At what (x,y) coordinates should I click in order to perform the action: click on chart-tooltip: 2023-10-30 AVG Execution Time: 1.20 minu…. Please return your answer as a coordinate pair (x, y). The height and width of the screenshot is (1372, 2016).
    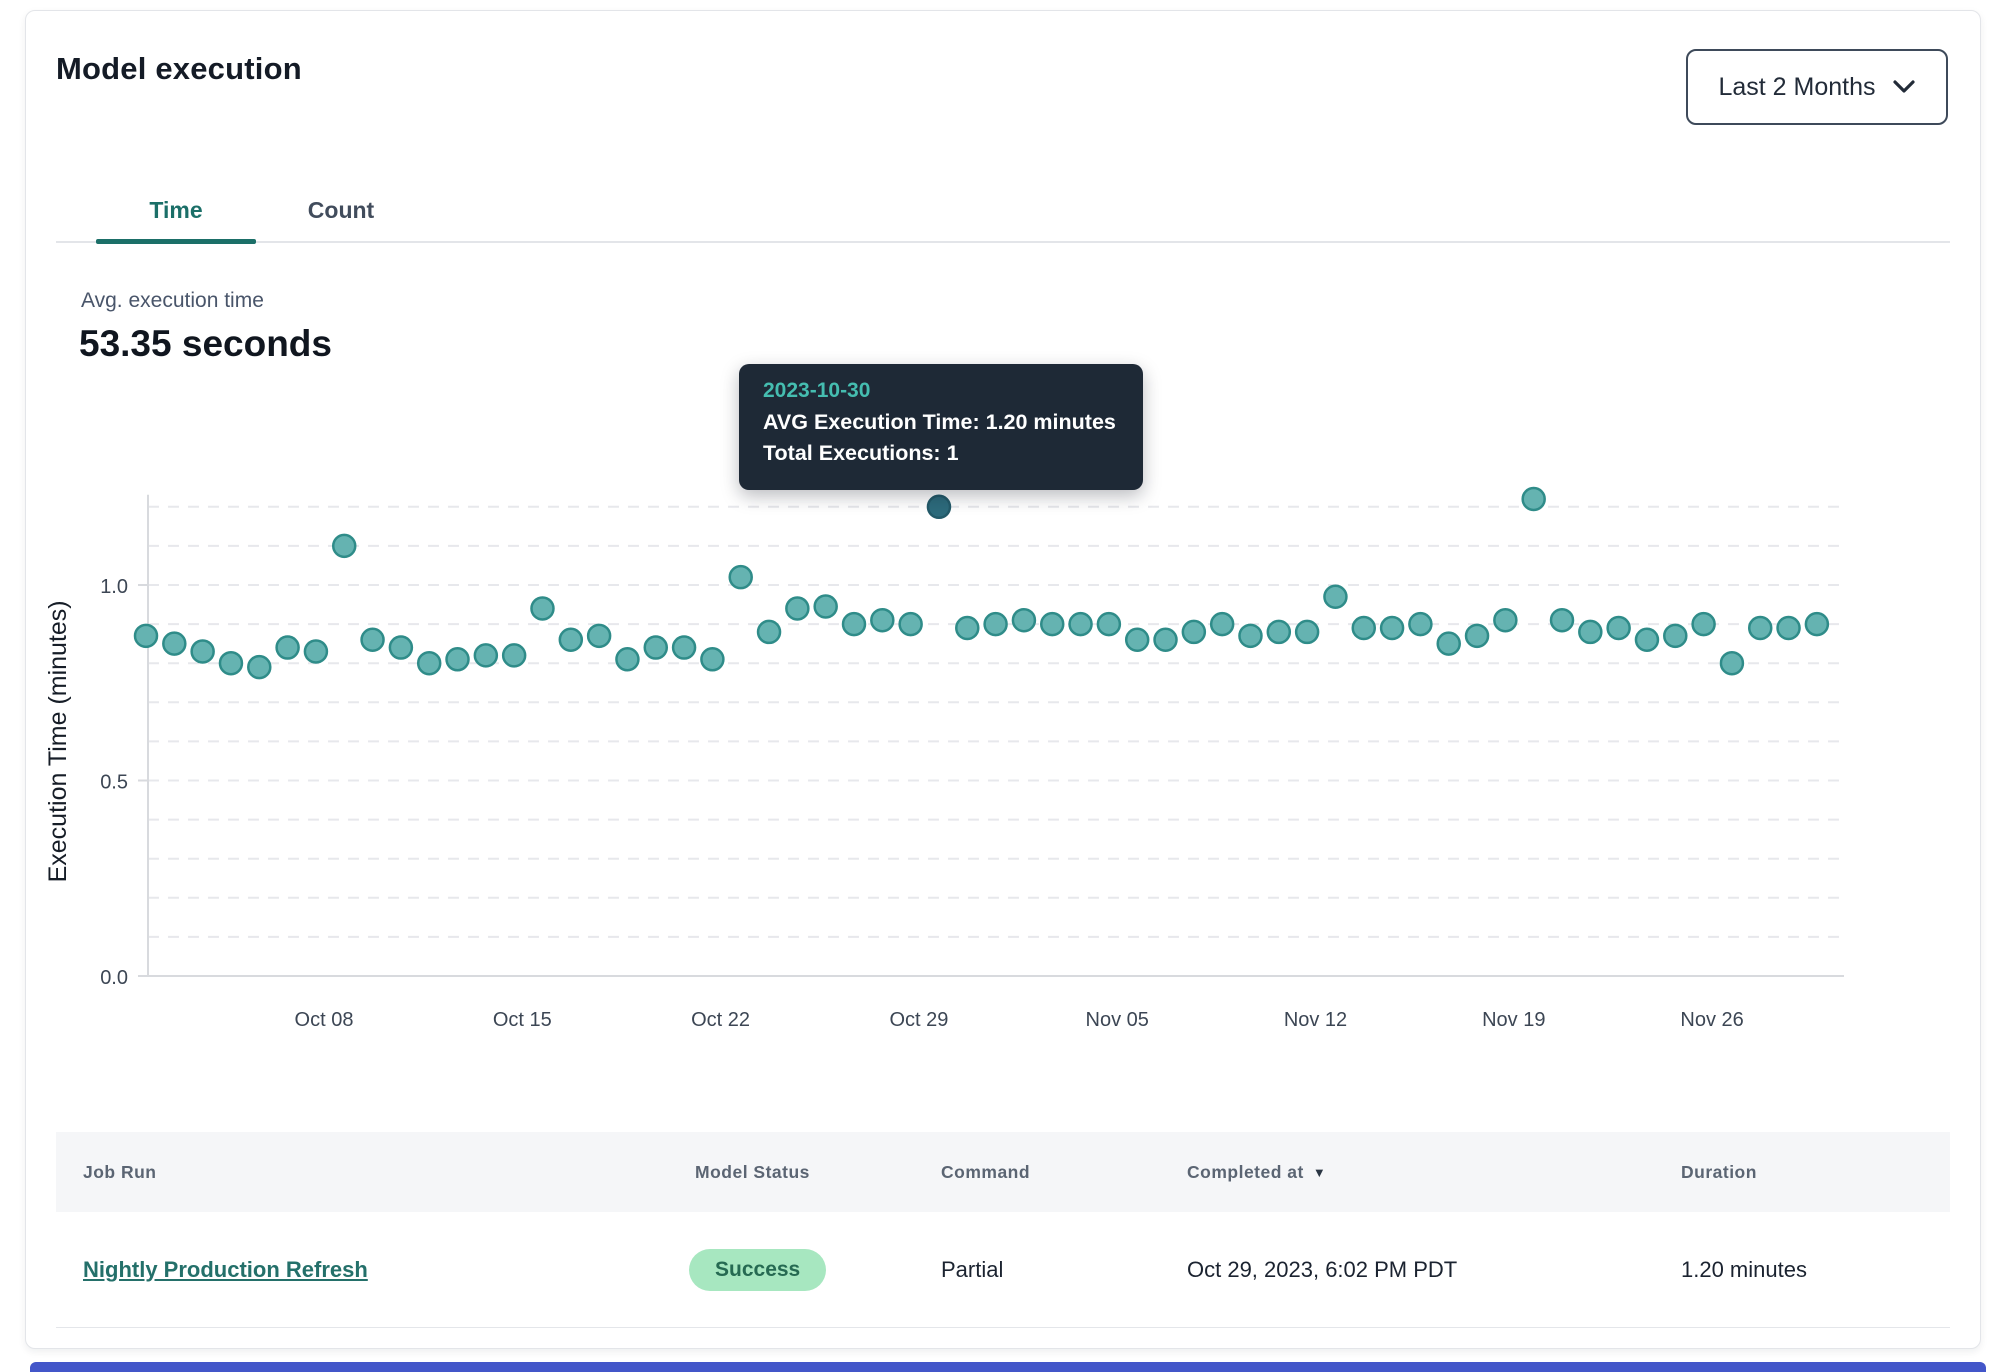
    Looking at the image, I should click on (941, 427).